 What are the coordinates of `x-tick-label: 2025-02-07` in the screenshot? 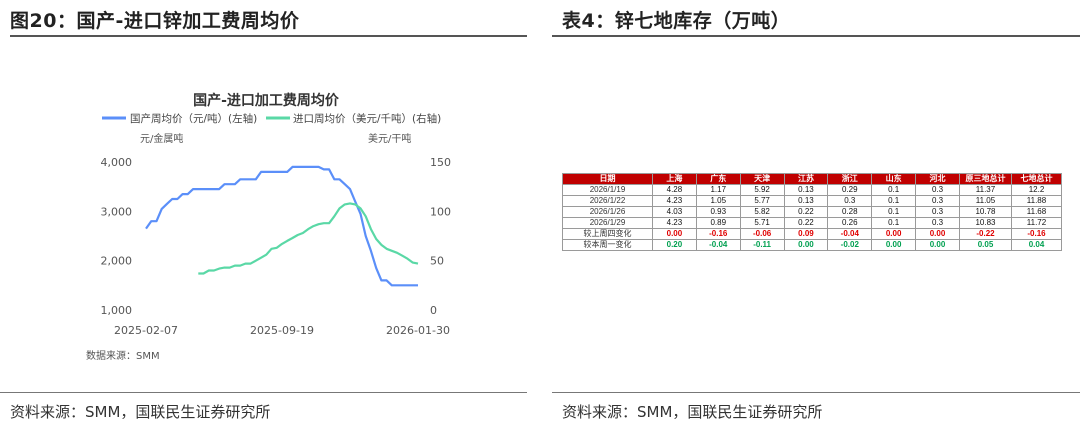 It's located at (146, 330).